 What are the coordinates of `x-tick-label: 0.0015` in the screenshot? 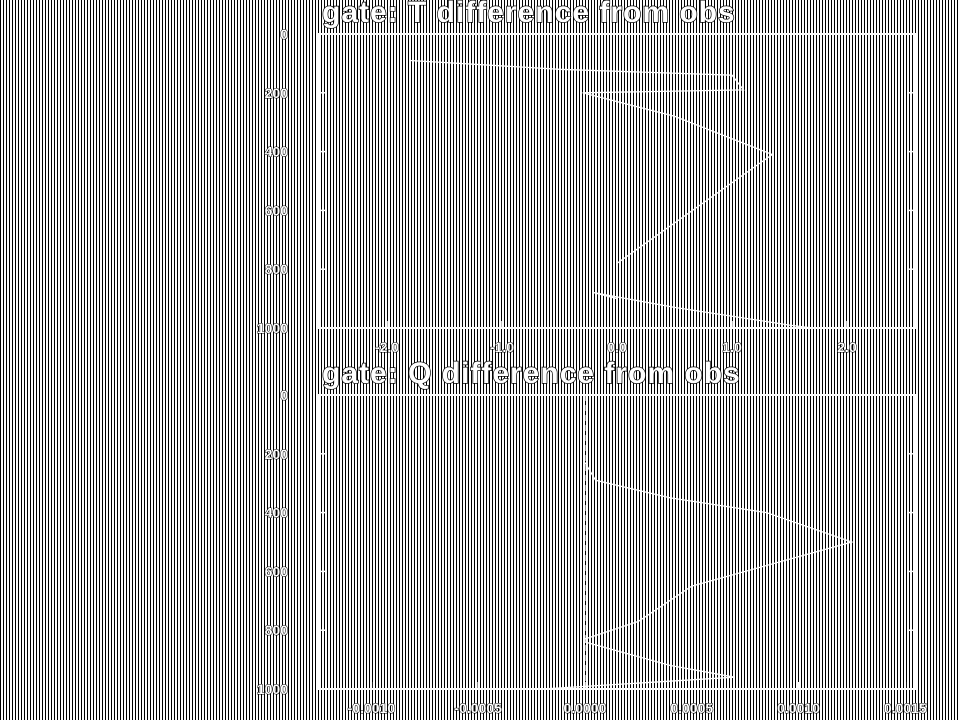 It's located at (905, 708).